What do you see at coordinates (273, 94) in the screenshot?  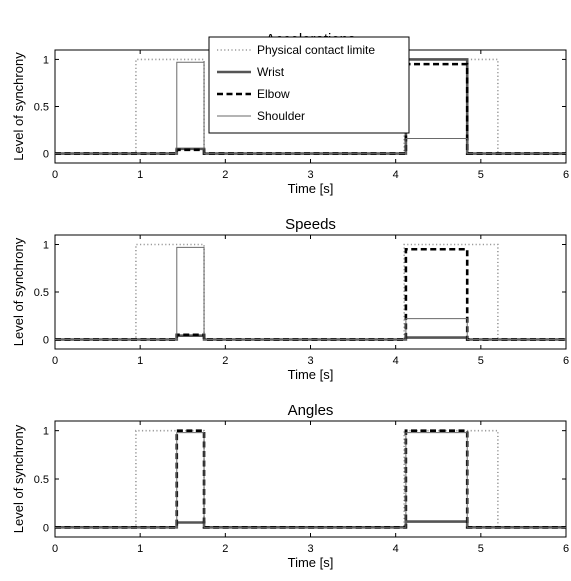 I see `legend-entry: Elbow` at bounding box center [273, 94].